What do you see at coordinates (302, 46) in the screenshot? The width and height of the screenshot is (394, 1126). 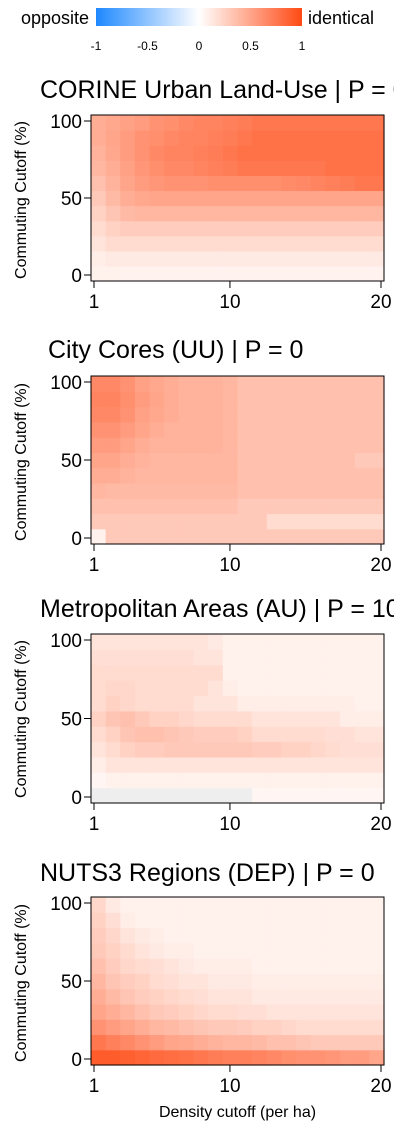 I see `legend-tick-label: 1` at bounding box center [302, 46].